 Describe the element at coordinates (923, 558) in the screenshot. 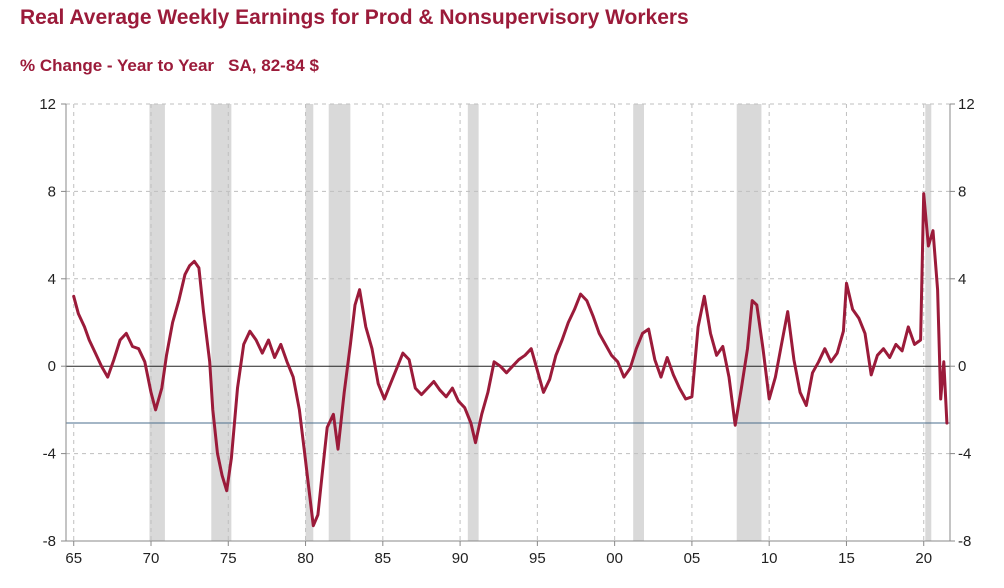

I see `xtick-label-20: 20` at that location.